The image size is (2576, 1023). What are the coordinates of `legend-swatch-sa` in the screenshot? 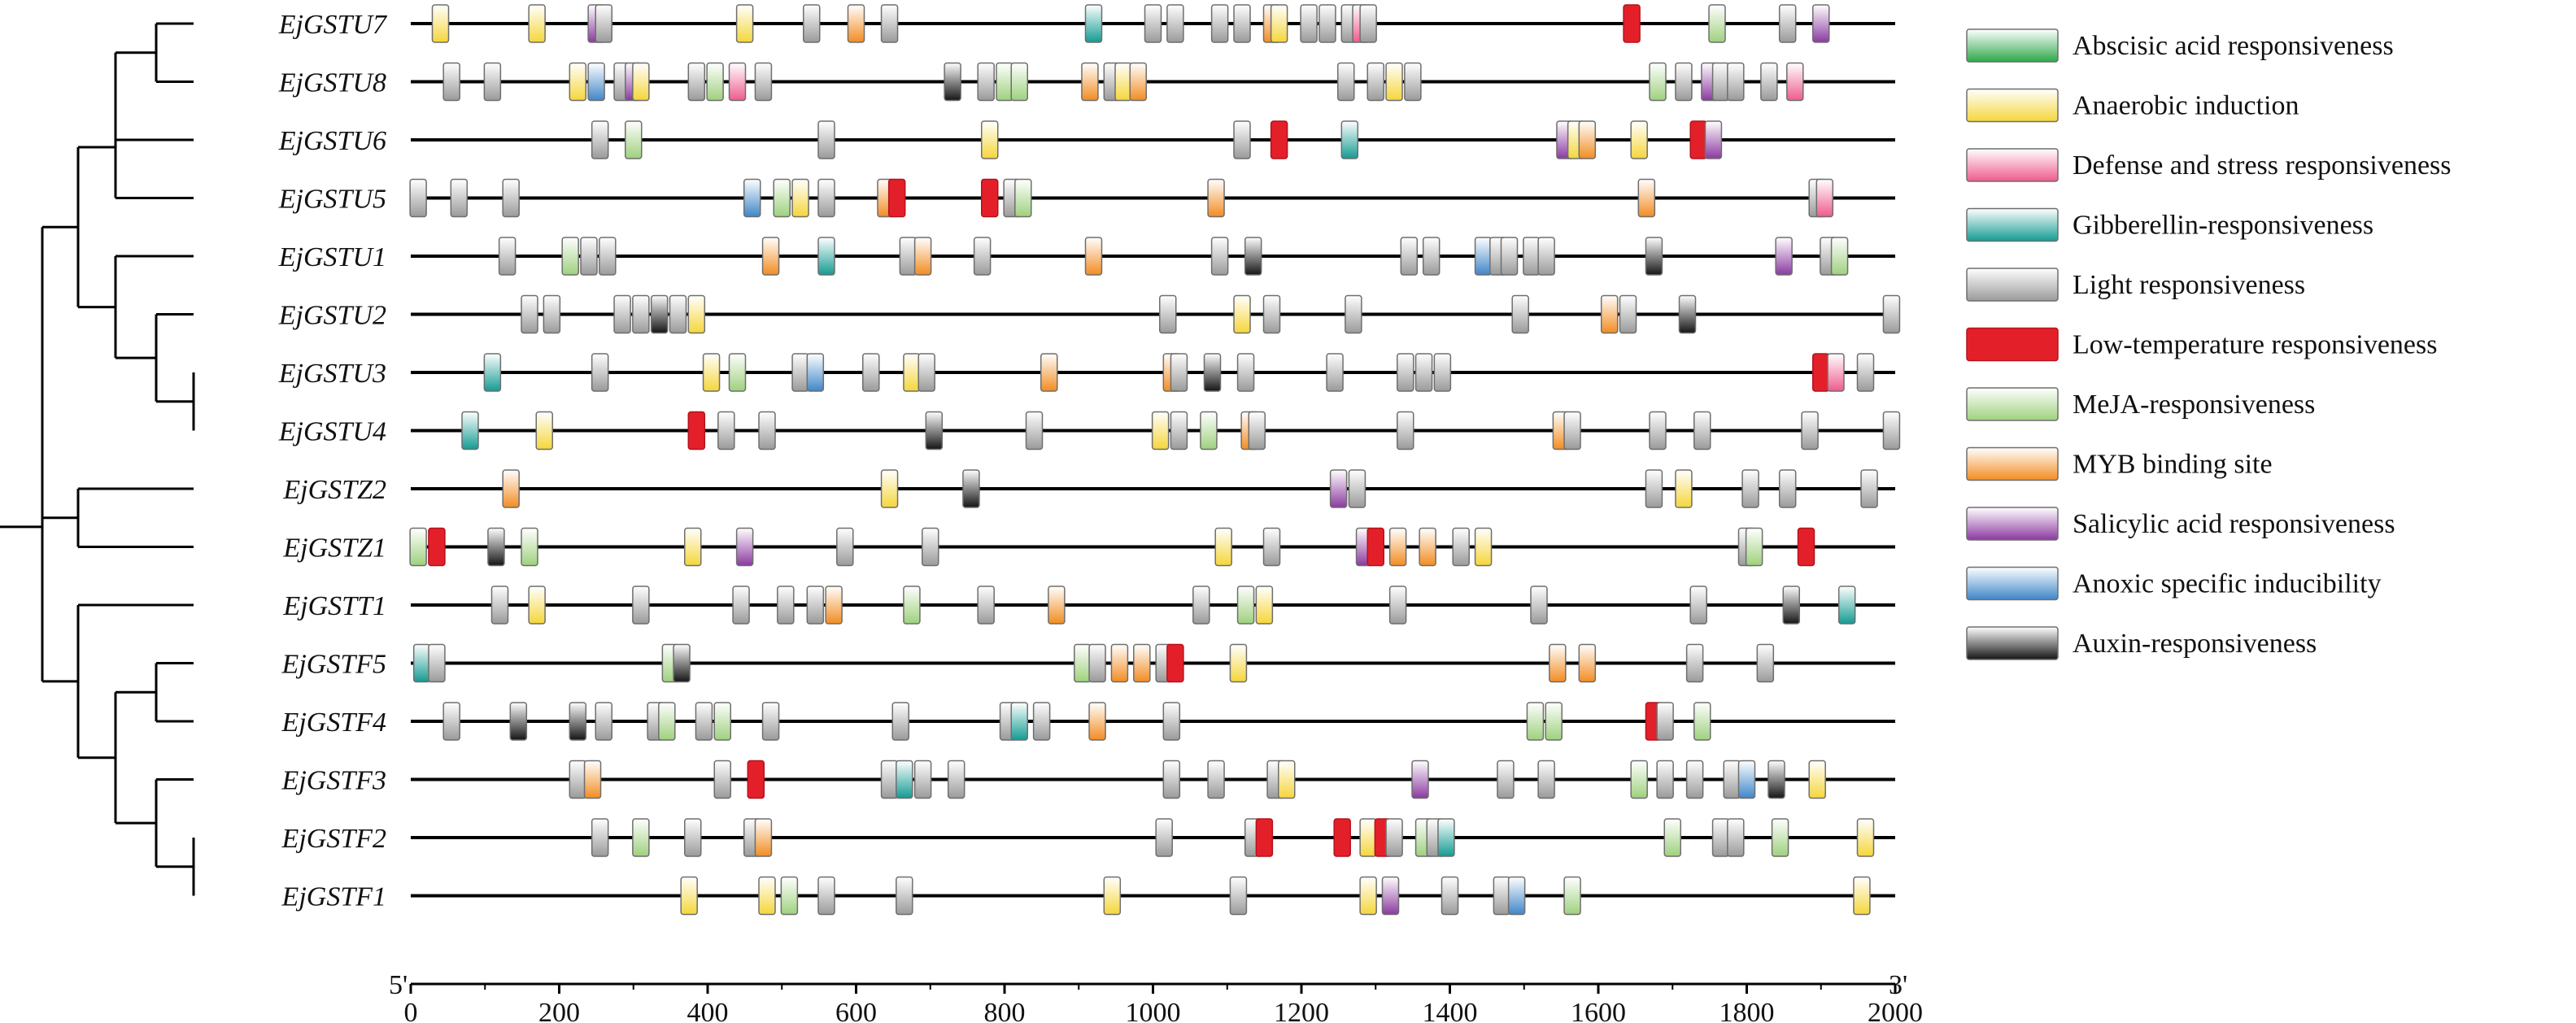 It's located at (2012, 524).